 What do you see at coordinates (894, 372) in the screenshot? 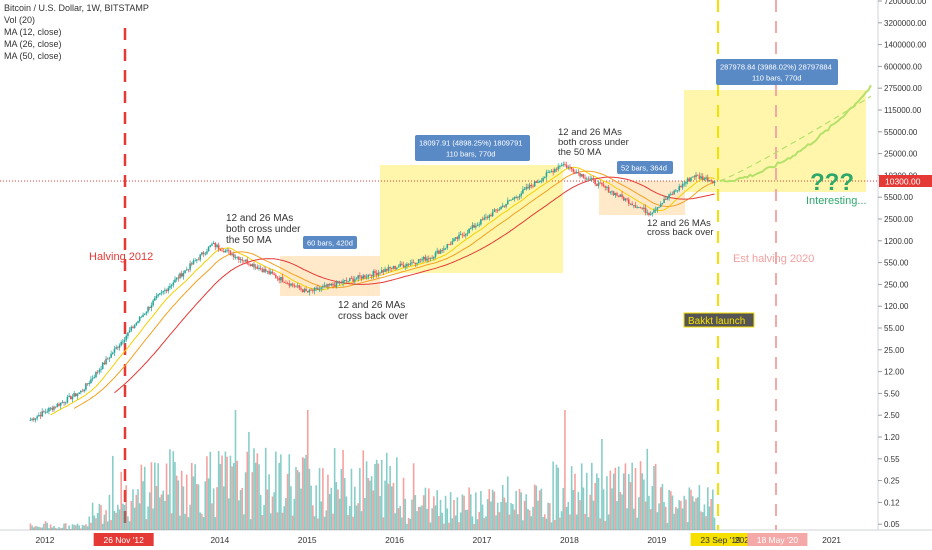
I see `price-tick-label: 12.00` at bounding box center [894, 372].